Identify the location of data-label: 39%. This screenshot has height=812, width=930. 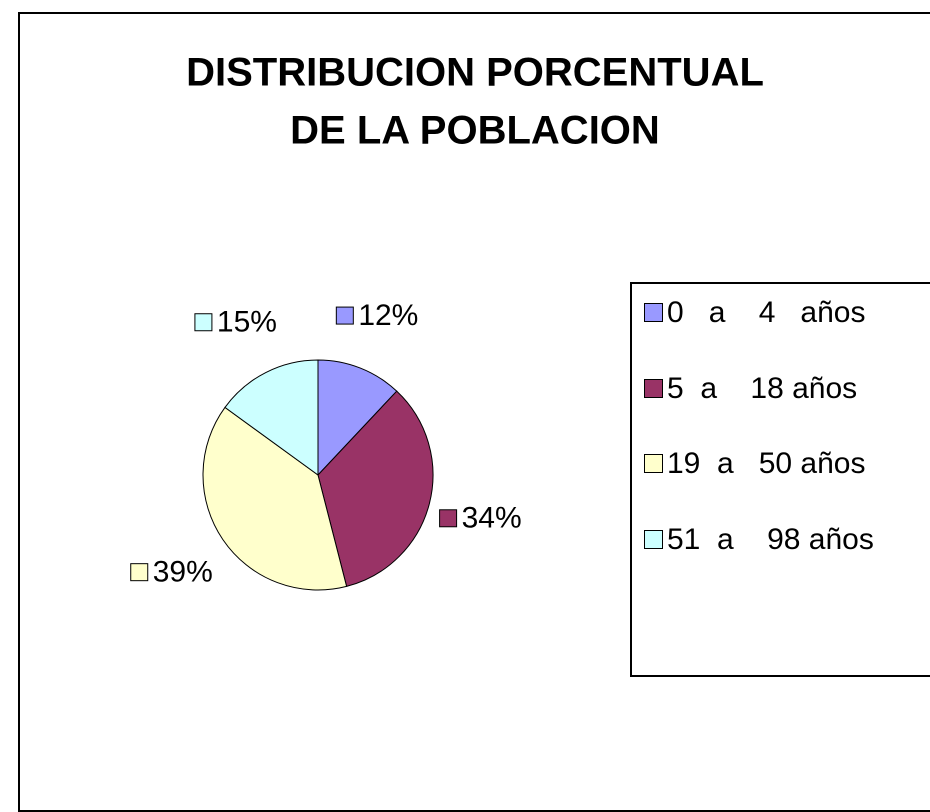
(183, 572).